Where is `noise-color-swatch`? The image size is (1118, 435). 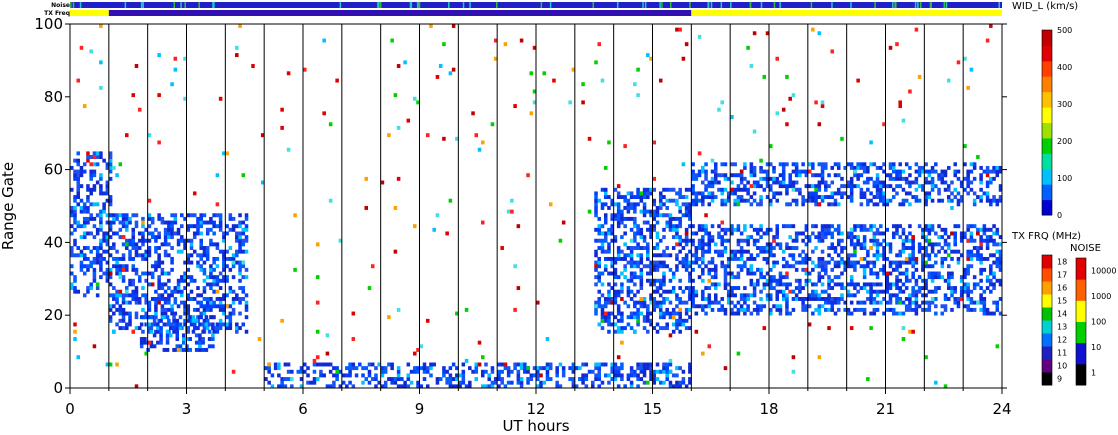 noise-color-swatch is located at coordinates (1081, 269).